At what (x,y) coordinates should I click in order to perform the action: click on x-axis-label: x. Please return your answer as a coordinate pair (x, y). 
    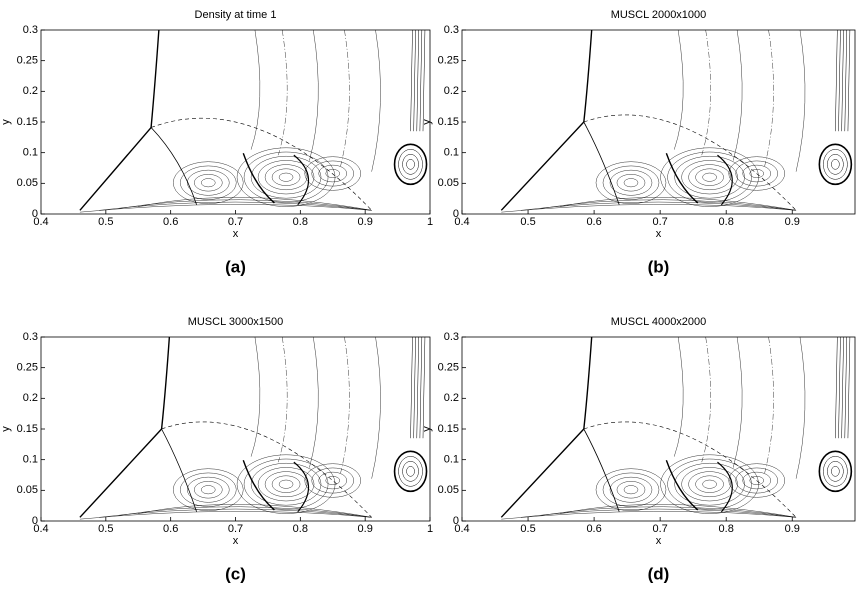
    Looking at the image, I should click on (236, 234).